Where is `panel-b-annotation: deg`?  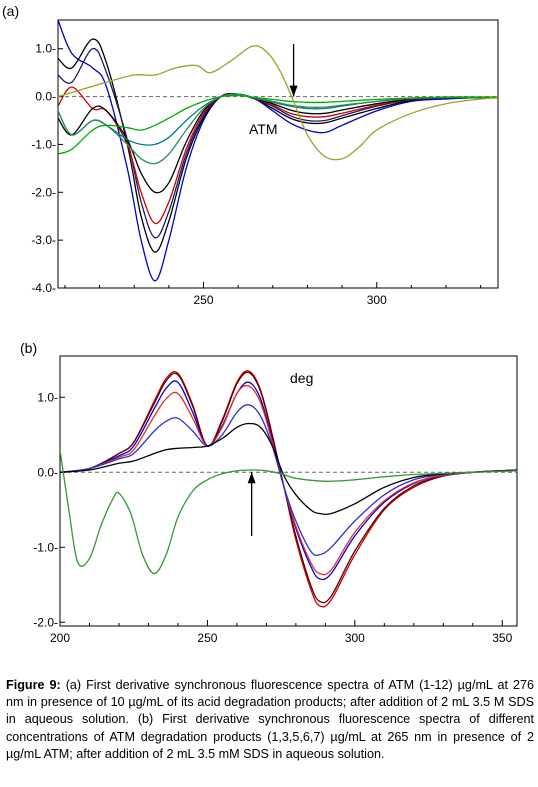
panel-b-annotation: deg is located at coordinates (301, 378).